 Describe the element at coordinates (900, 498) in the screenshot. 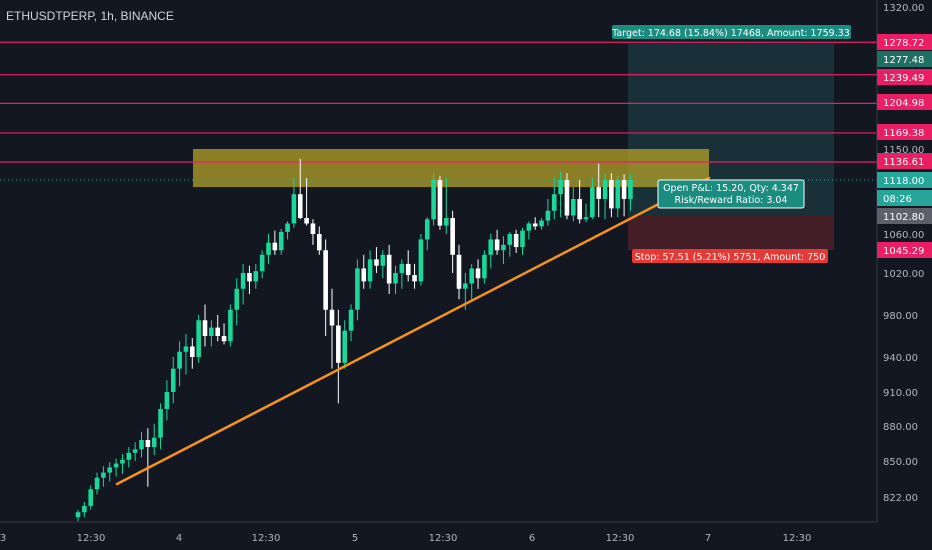

I see `y-tick-label: 822.00` at that location.